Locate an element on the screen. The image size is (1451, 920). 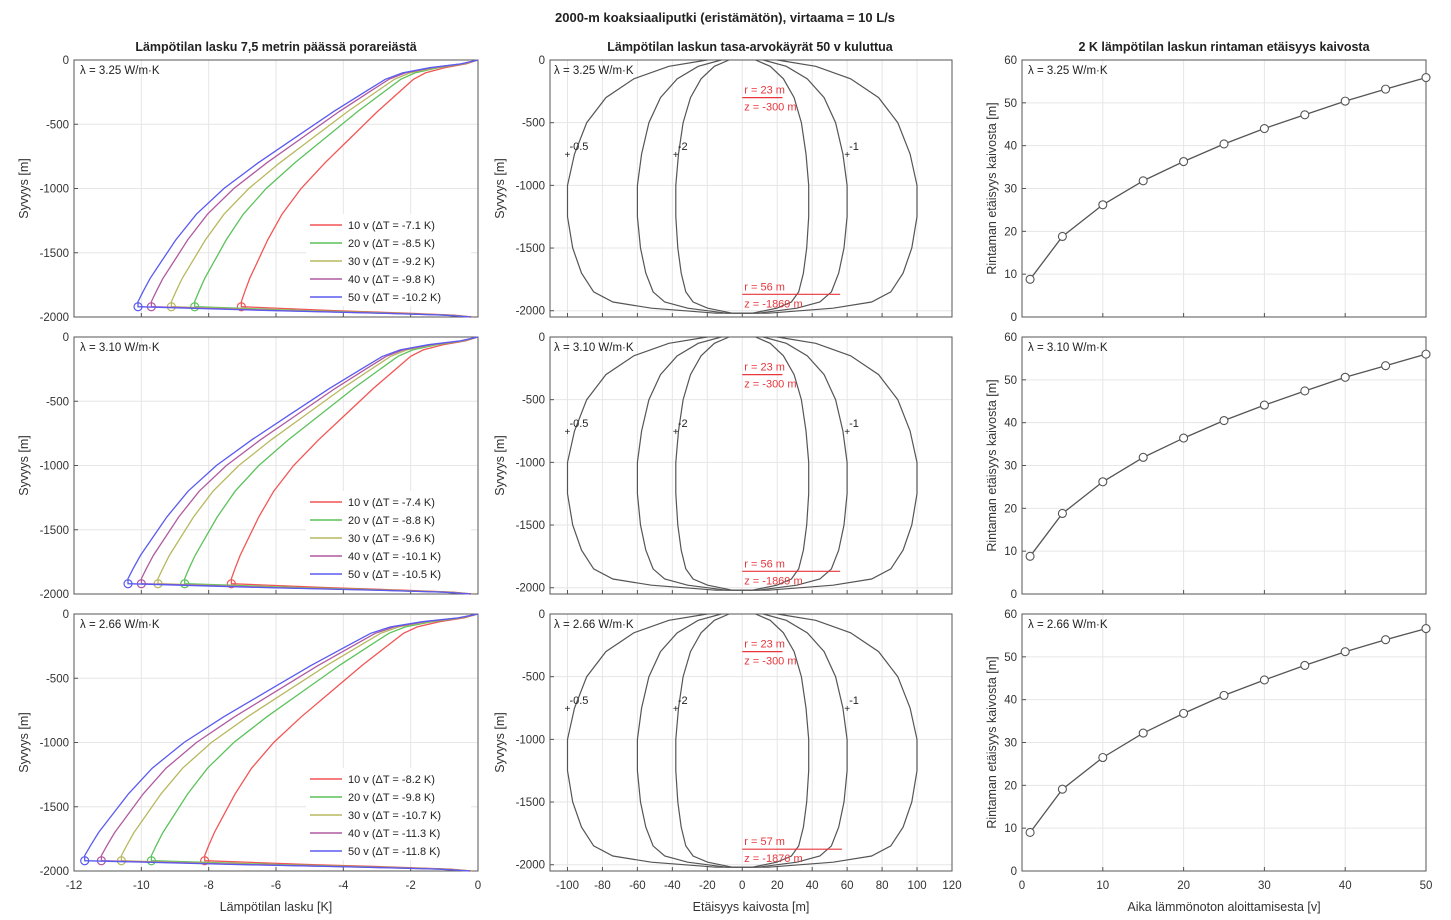
y-tick-label: 20 is located at coordinates (1010, 232).